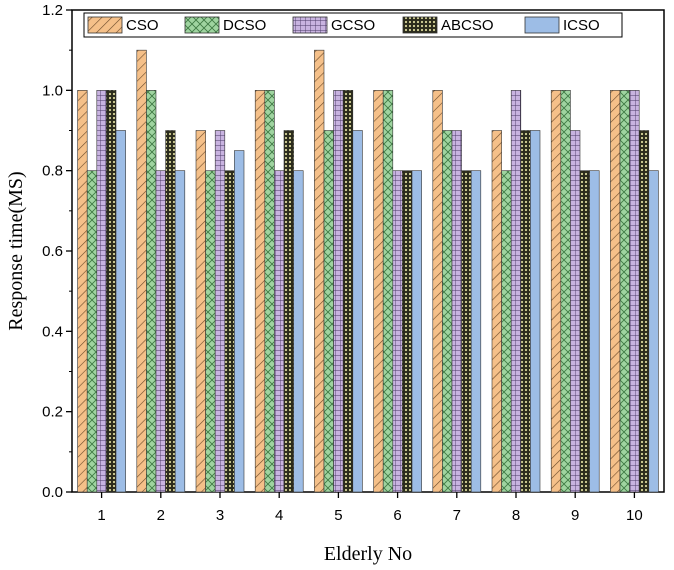 This screenshot has height=570, width=674. I want to click on legend-label-gcso: GCSO, so click(353, 25).